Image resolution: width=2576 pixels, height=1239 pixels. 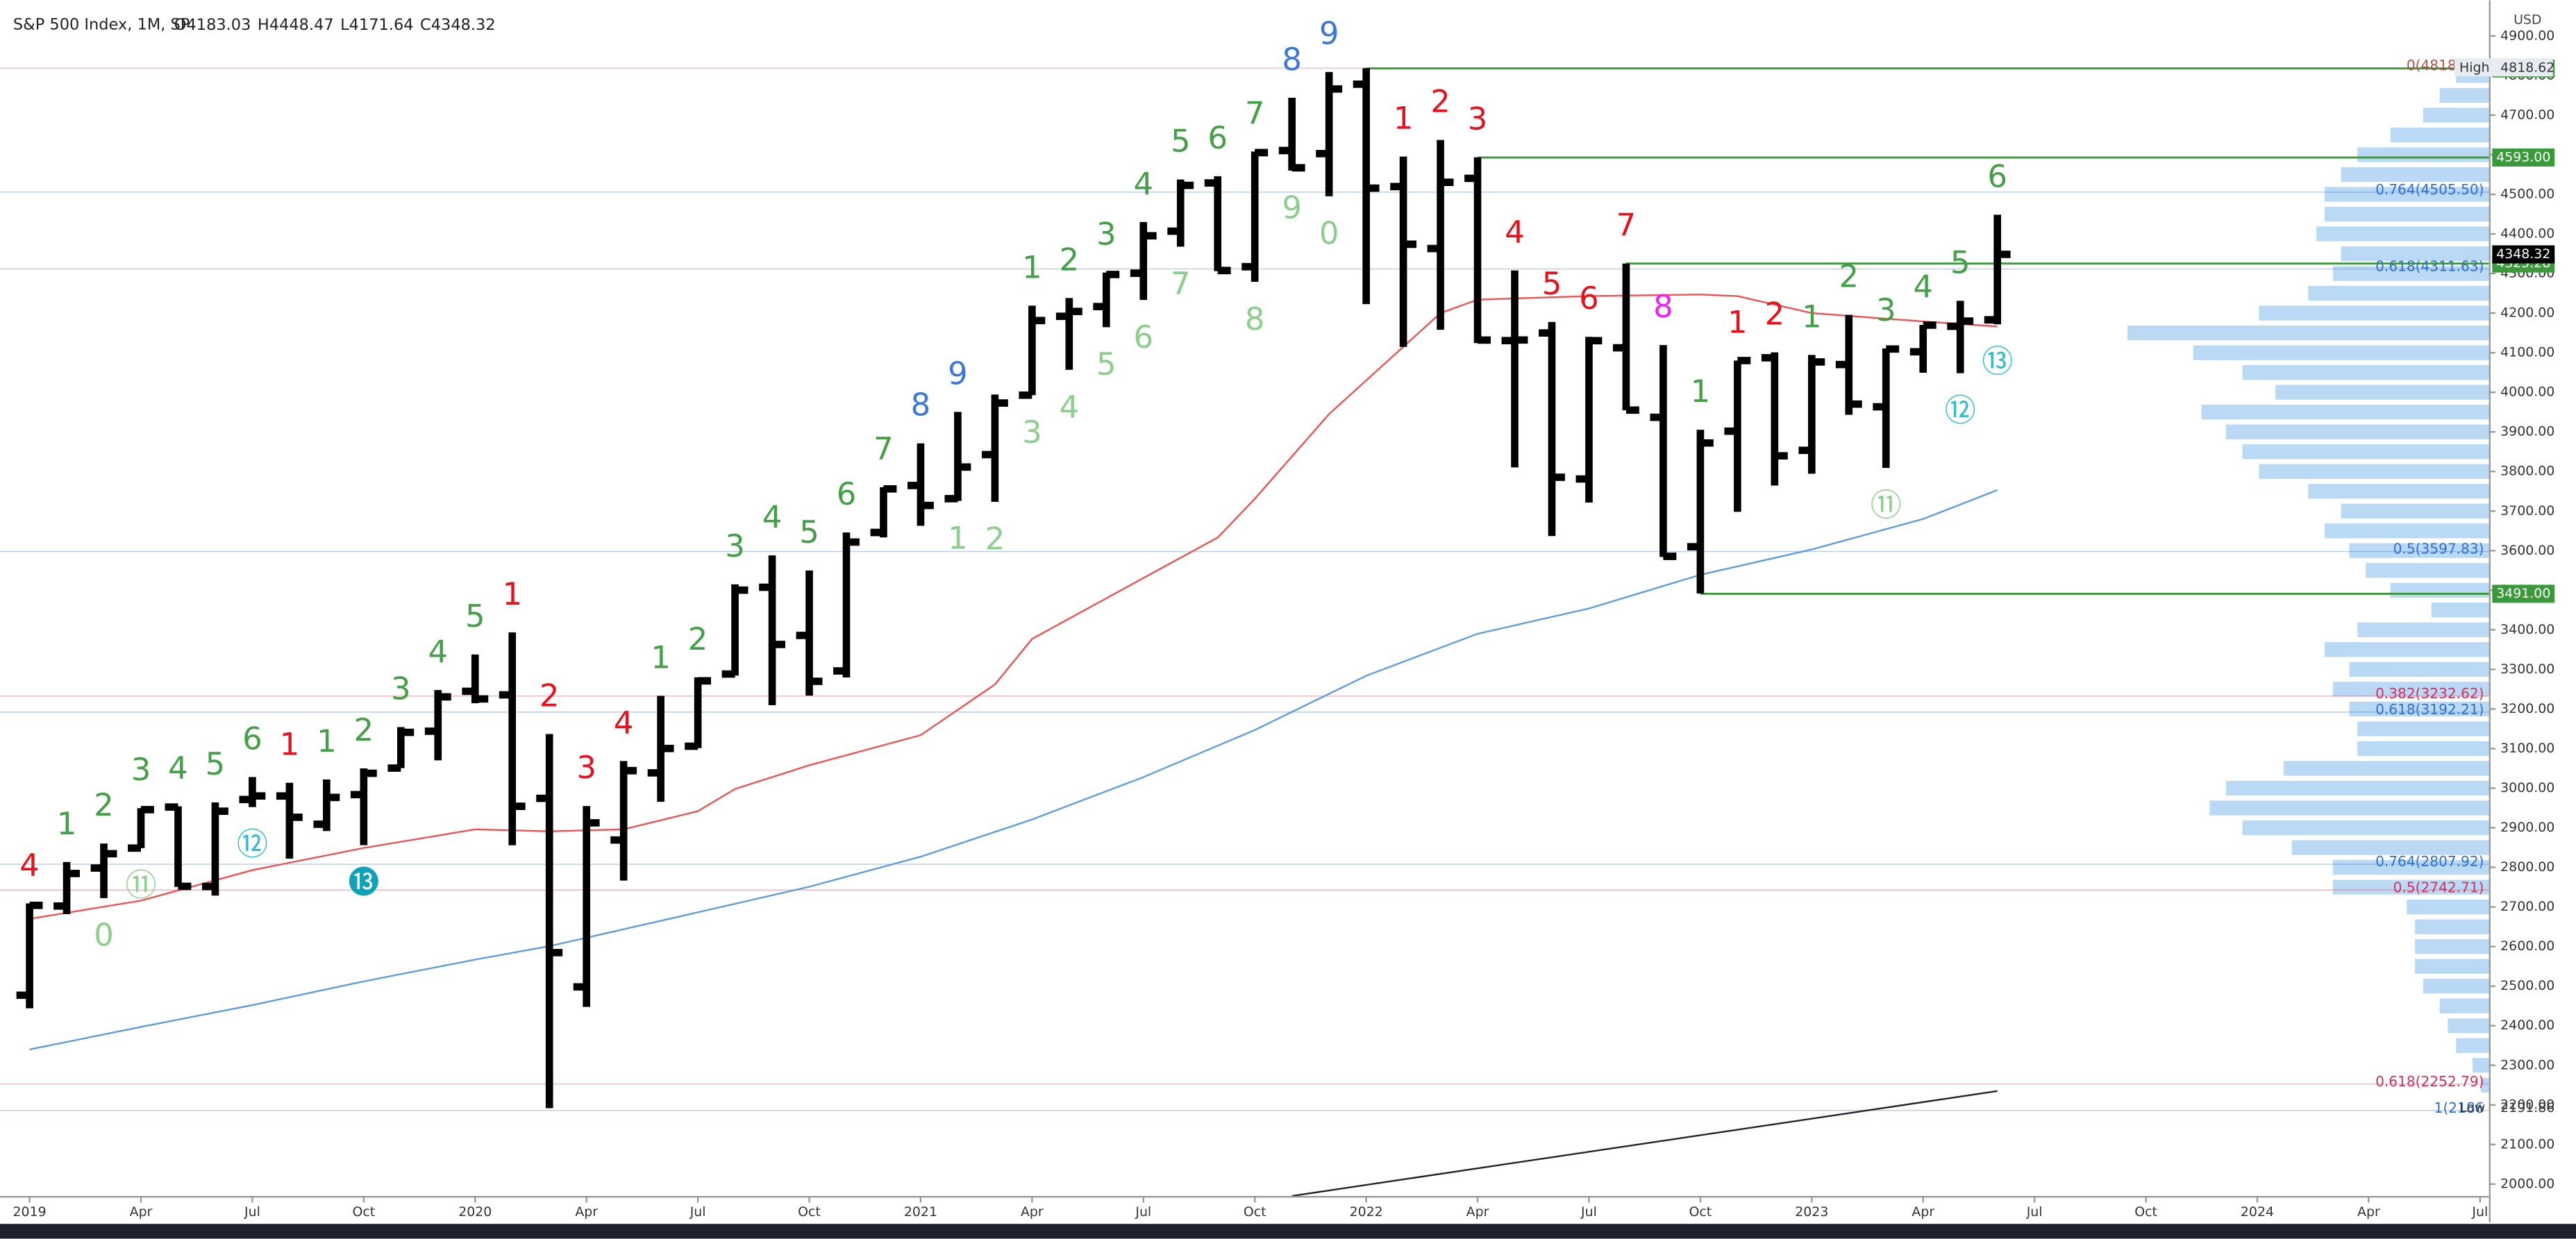 What do you see at coordinates (2527, 1107) in the screenshot?
I see `low-value: 2191.86` at bounding box center [2527, 1107].